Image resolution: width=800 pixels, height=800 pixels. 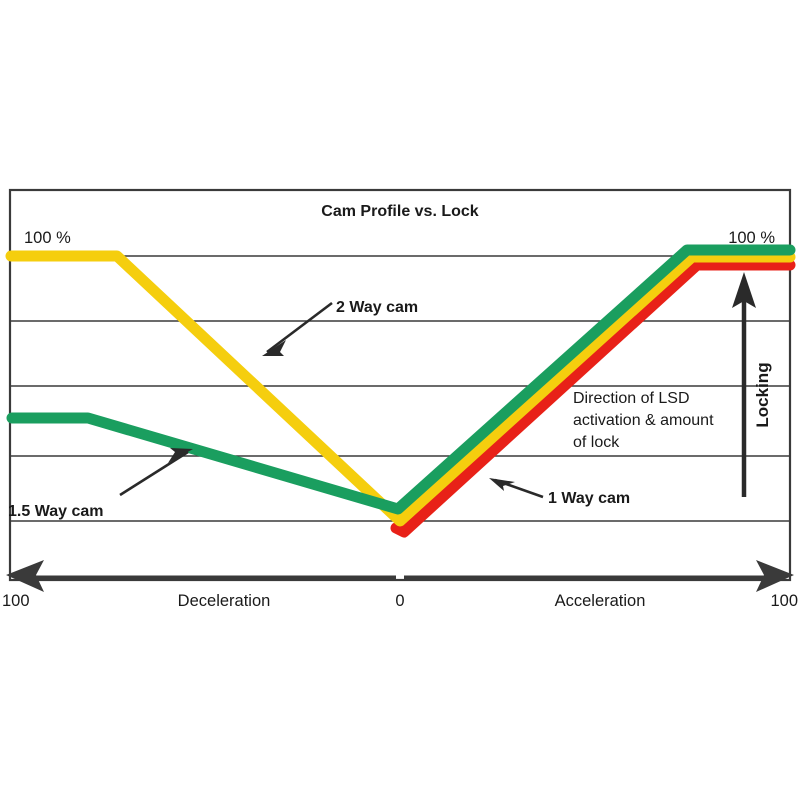 I want to click on callout-2-way-arrowhead, so click(x=274, y=348).